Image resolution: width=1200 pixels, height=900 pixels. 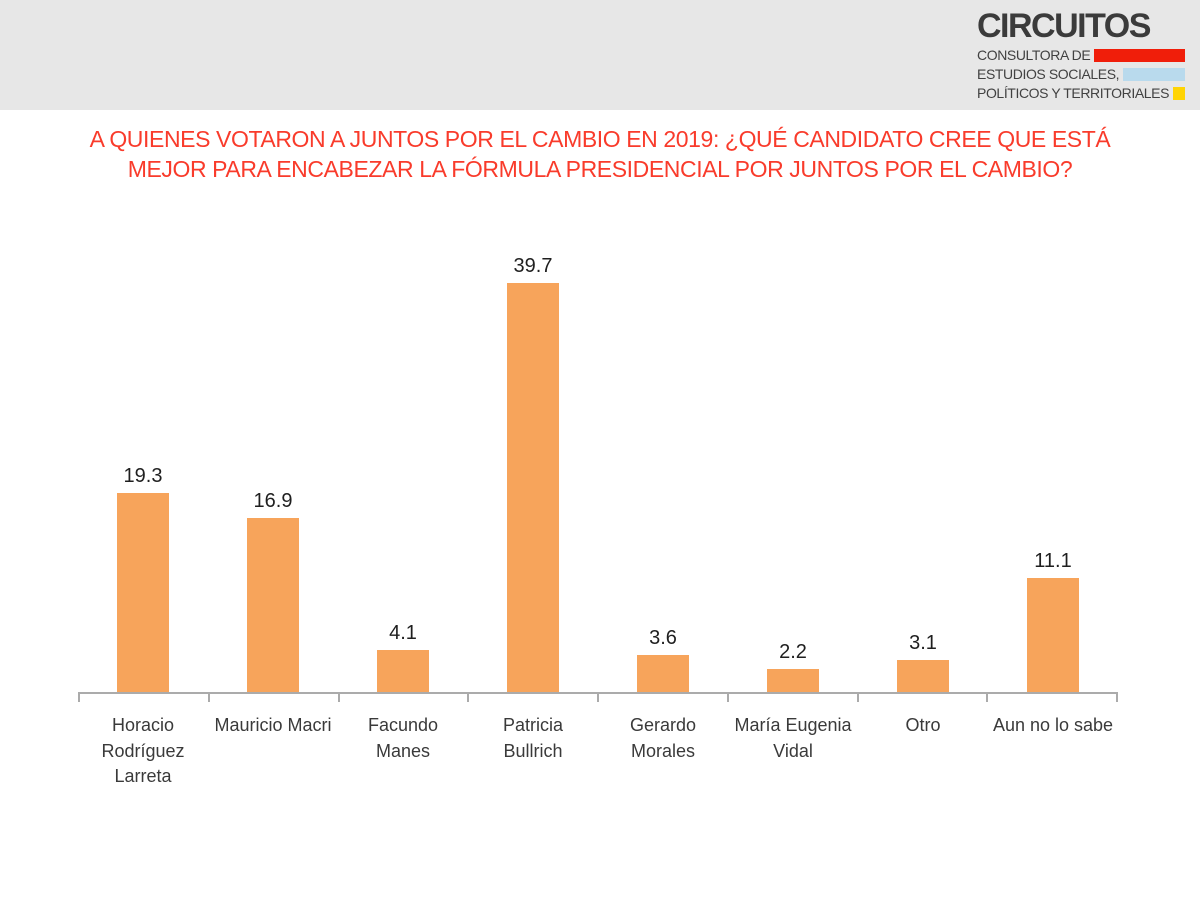 I want to click on bar-column: 39.7, so click(x=533, y=474).